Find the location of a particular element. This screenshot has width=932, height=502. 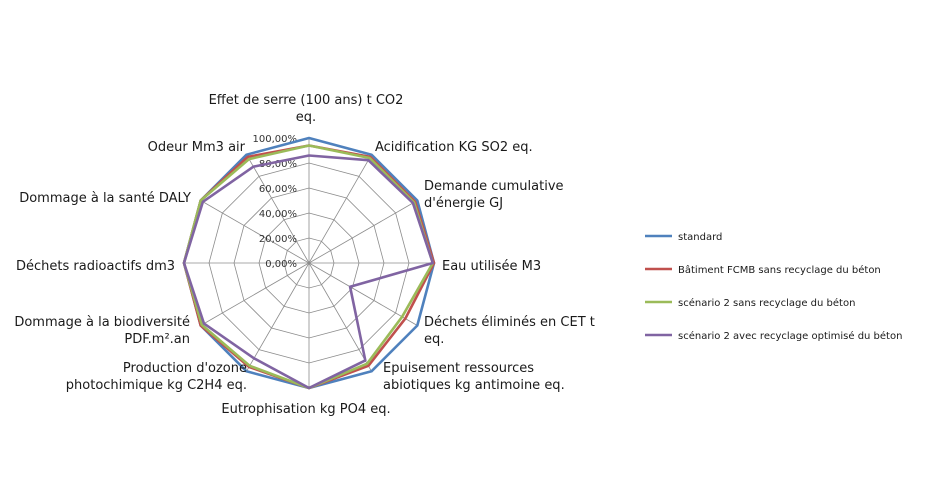

legend-label: Bâtiment FCMB sans recyclage du béton is located at coordinates (779, 270).